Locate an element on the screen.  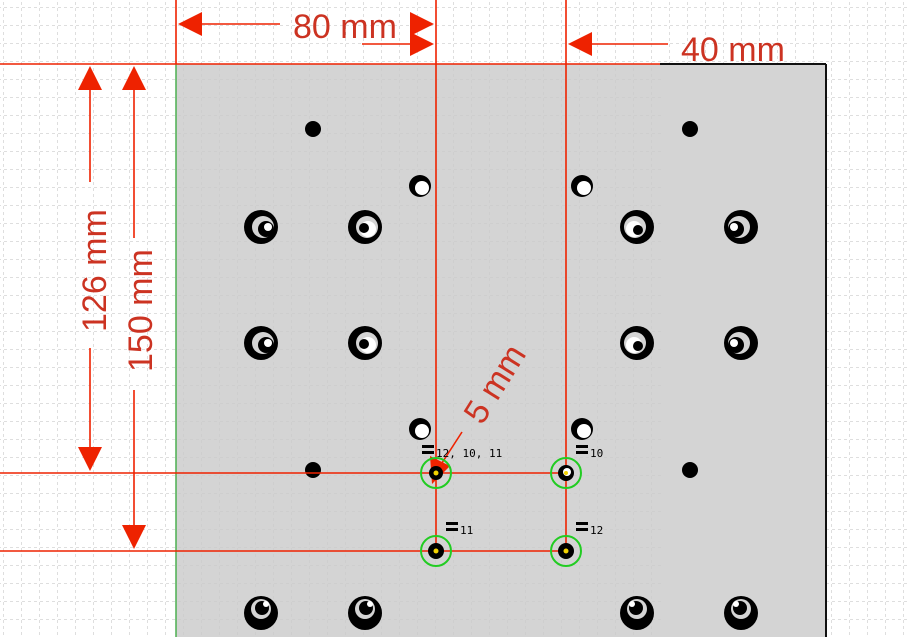
constraint-label-top-right: 10 is located at coordinates (596, 453).